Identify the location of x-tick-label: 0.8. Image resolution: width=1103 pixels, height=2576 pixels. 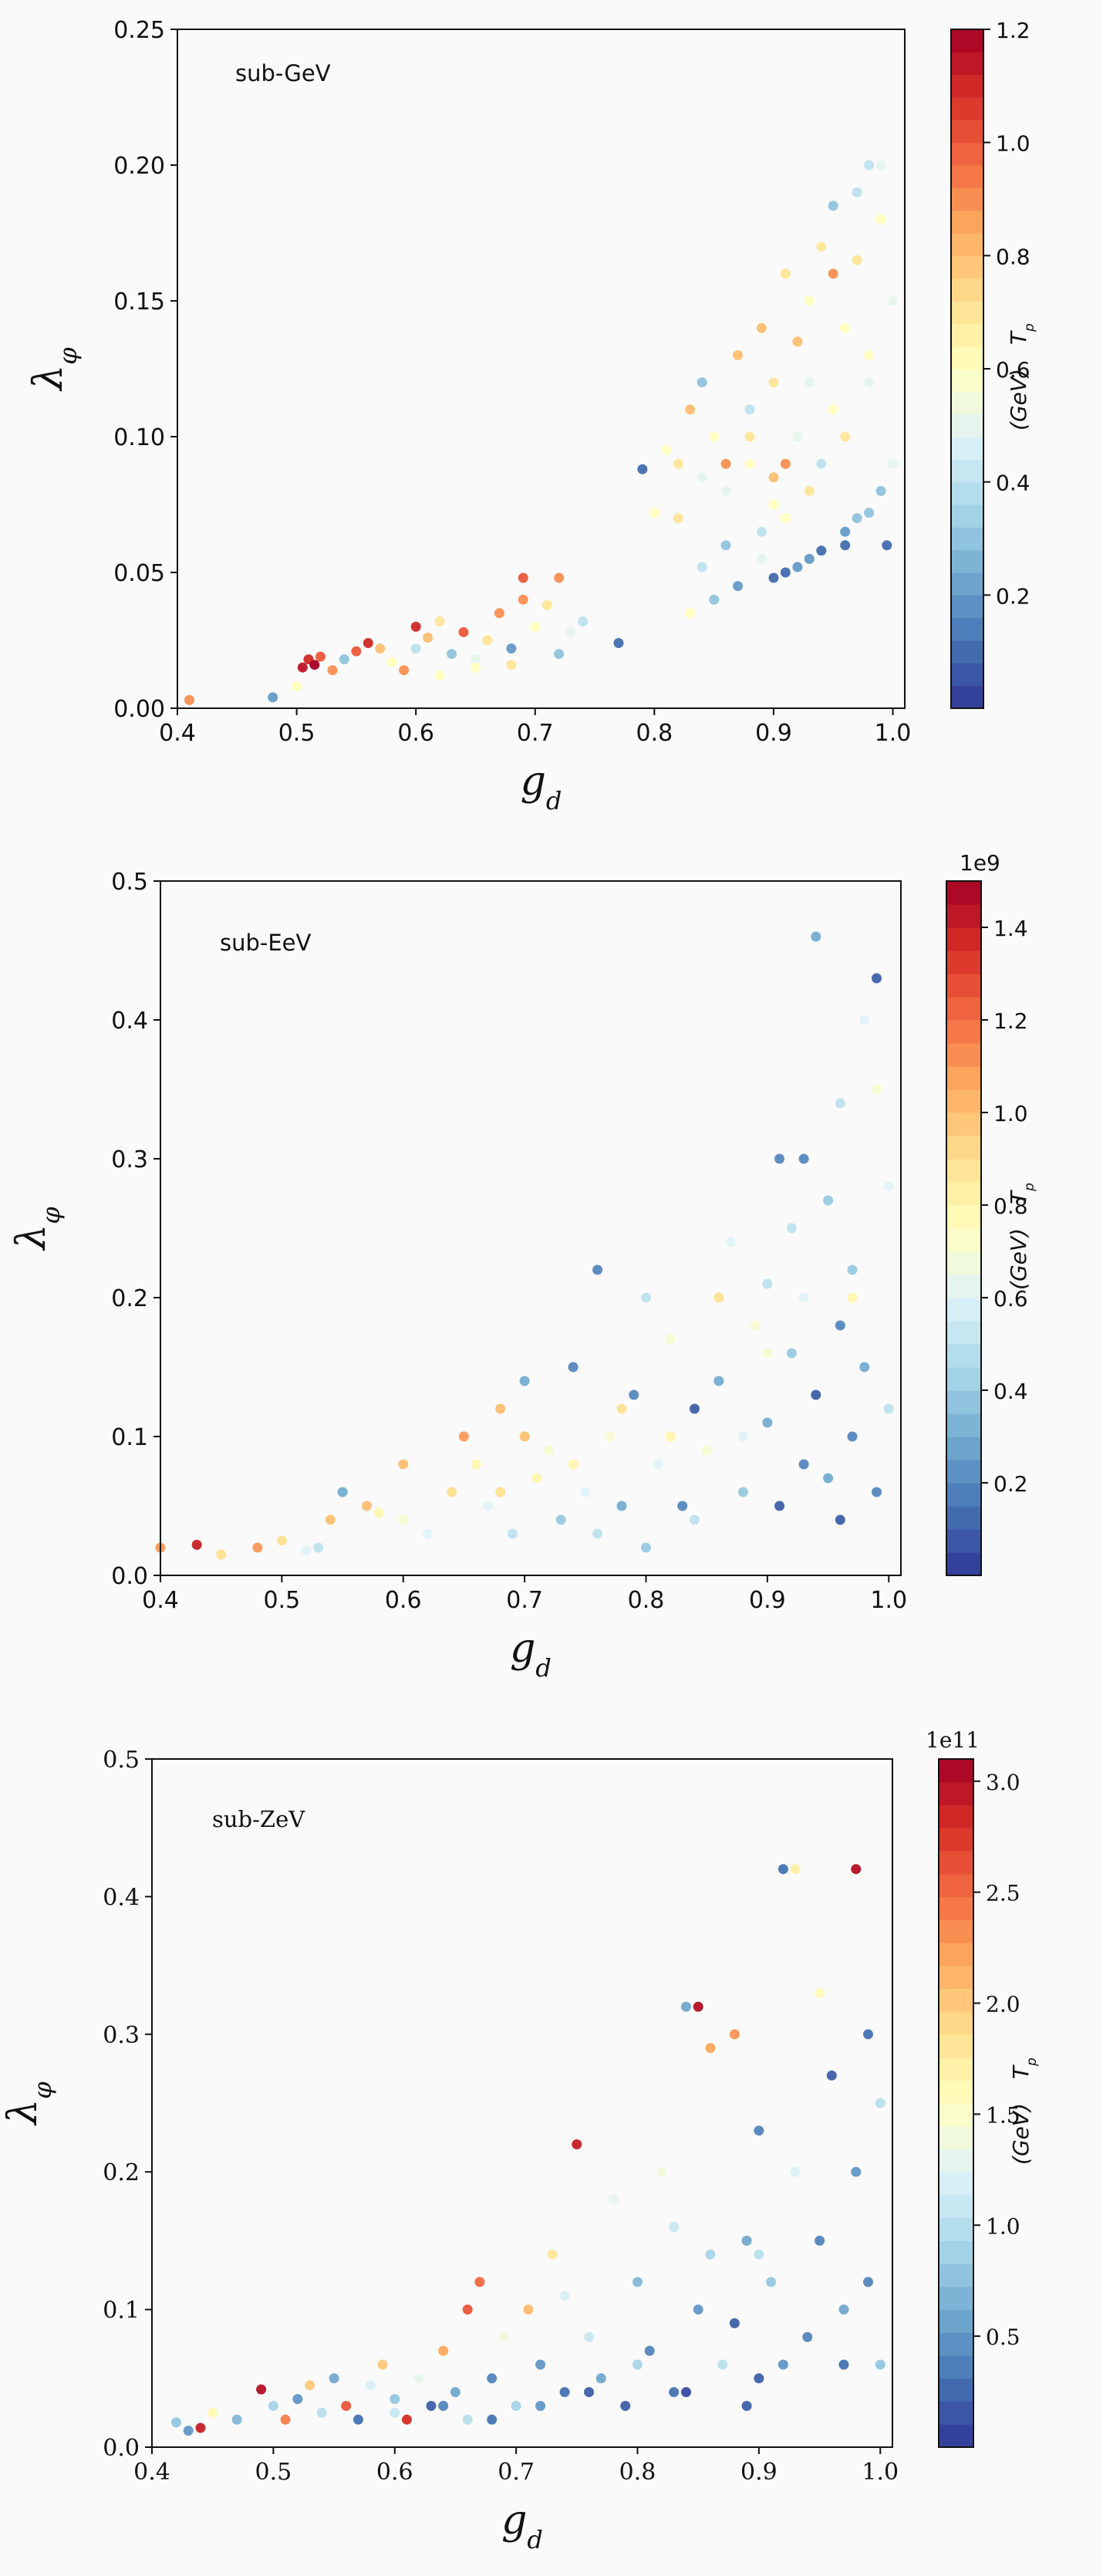
(637, 2472).